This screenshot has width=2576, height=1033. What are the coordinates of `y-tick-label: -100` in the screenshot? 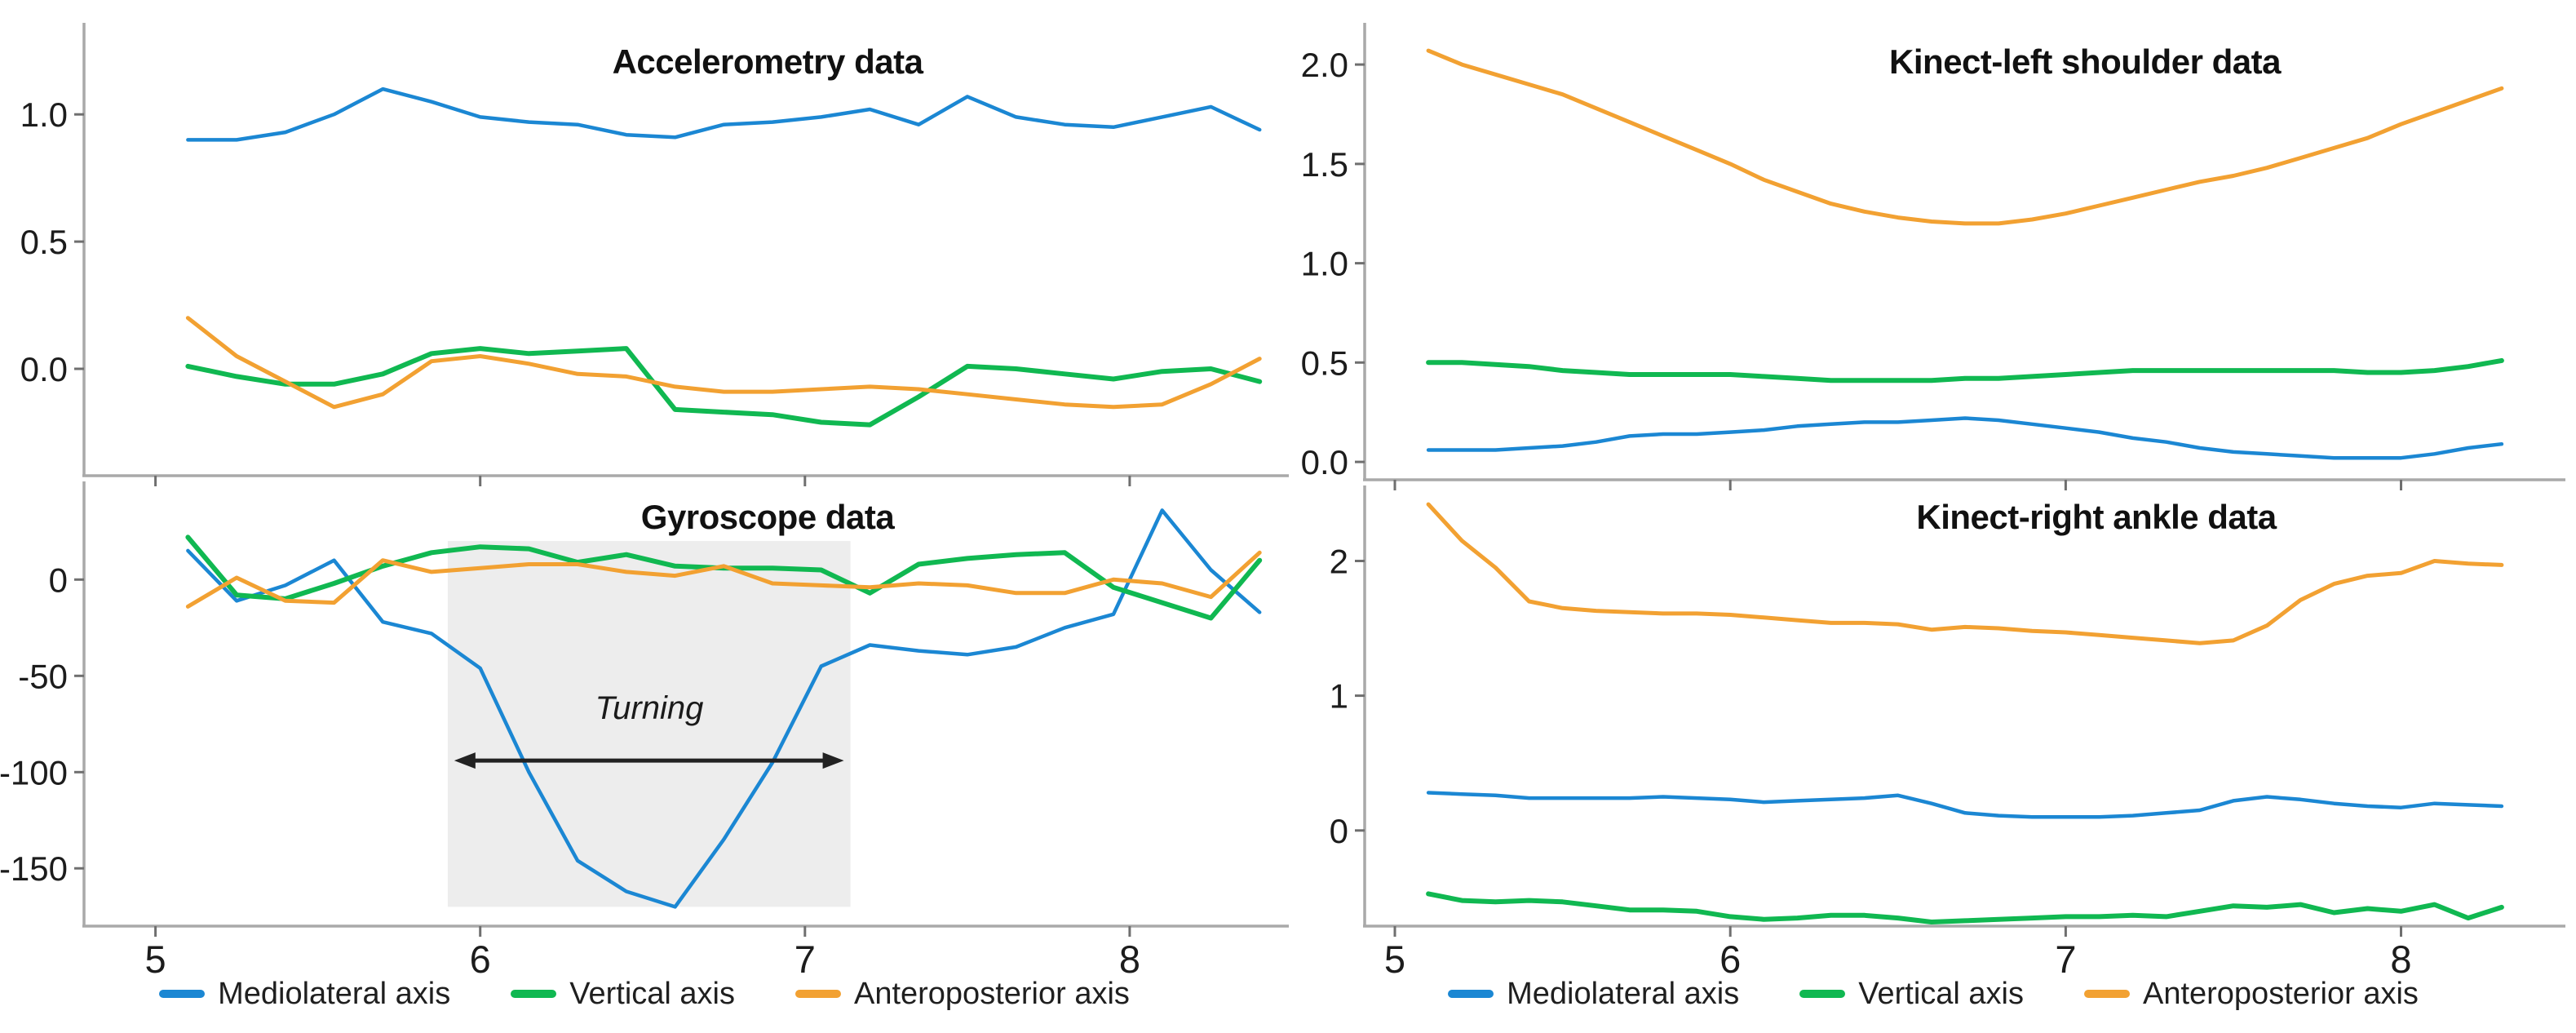 It's located at (34, 772).